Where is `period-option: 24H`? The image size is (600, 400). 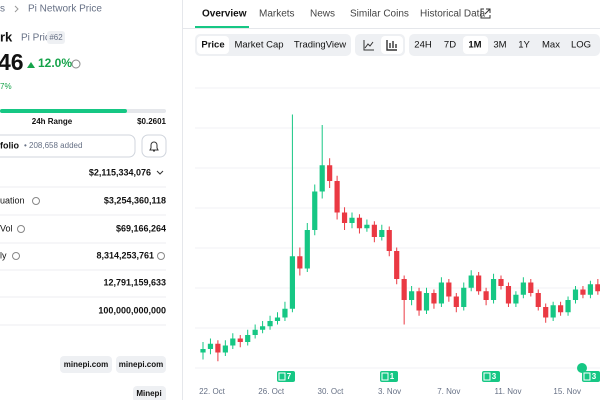
period-option: 24H is located at coordinates (423, 45).